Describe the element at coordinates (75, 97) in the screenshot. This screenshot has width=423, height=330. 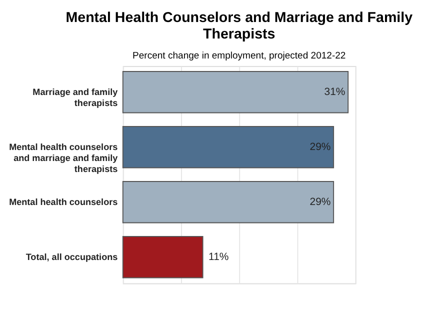
I see `y-tick-label: Marriage and family therapists` at that location.